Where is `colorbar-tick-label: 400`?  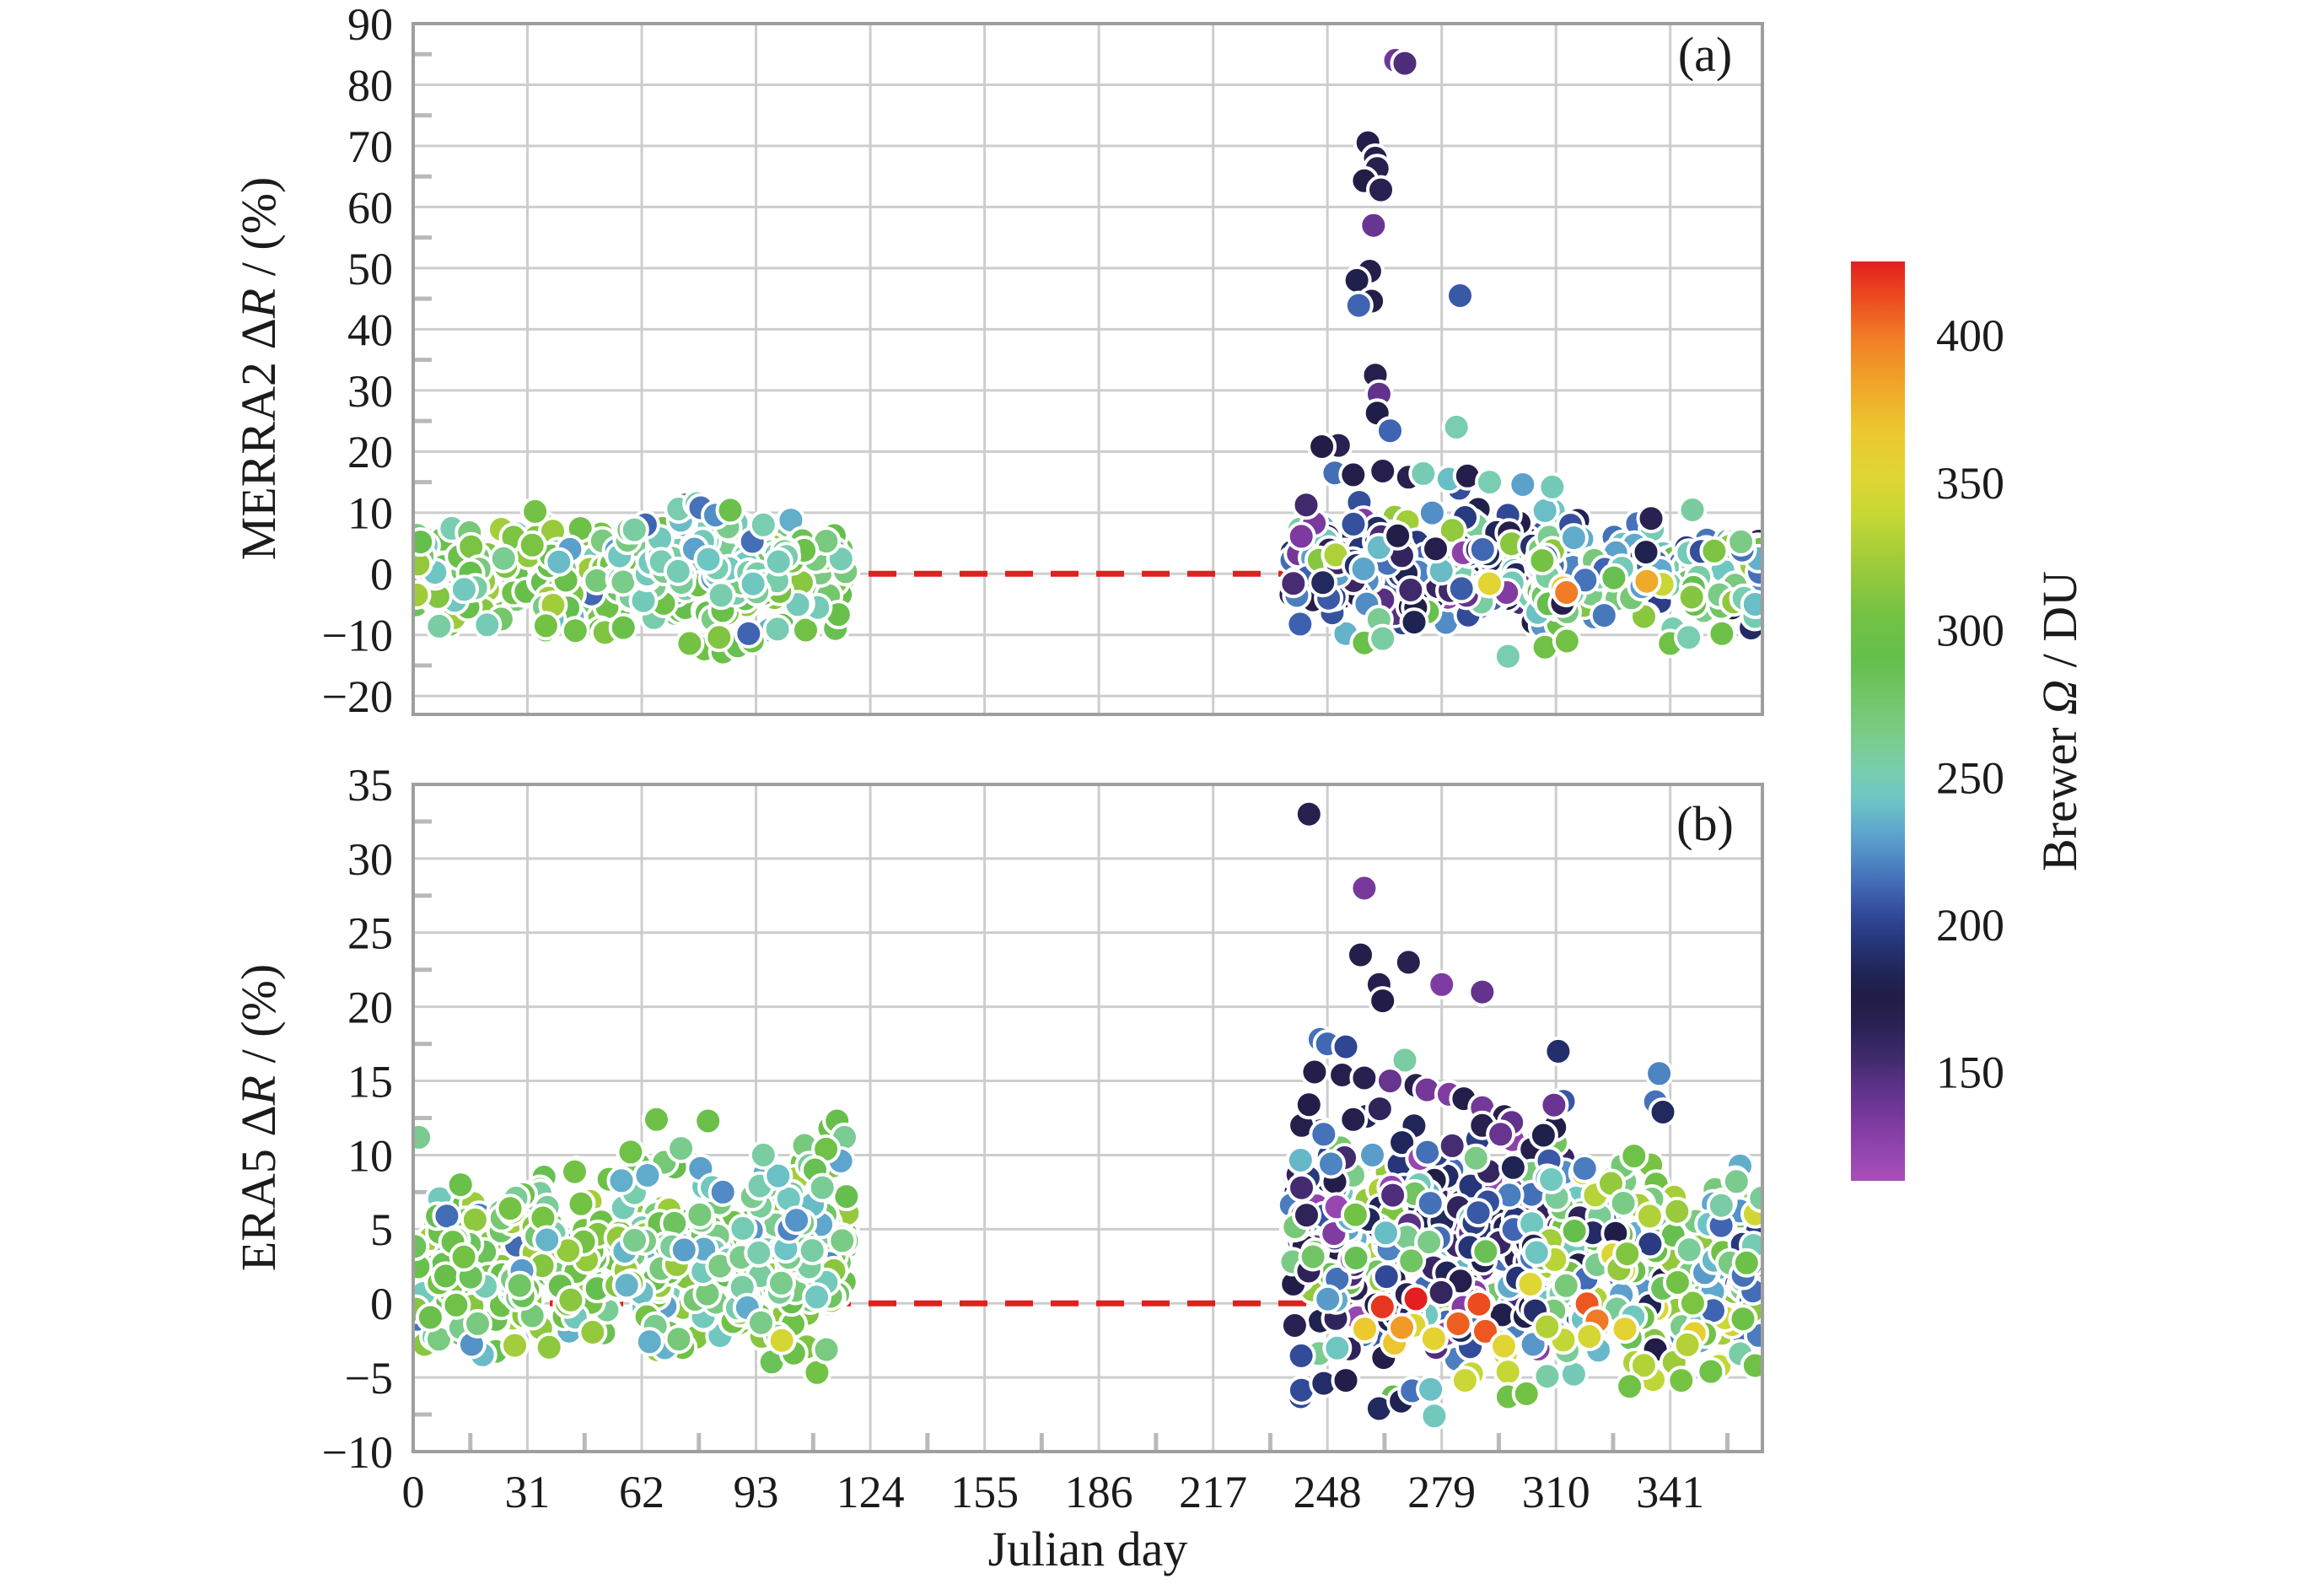 colorbar-tick-label: 400 is located at coordinates (1970, 335).